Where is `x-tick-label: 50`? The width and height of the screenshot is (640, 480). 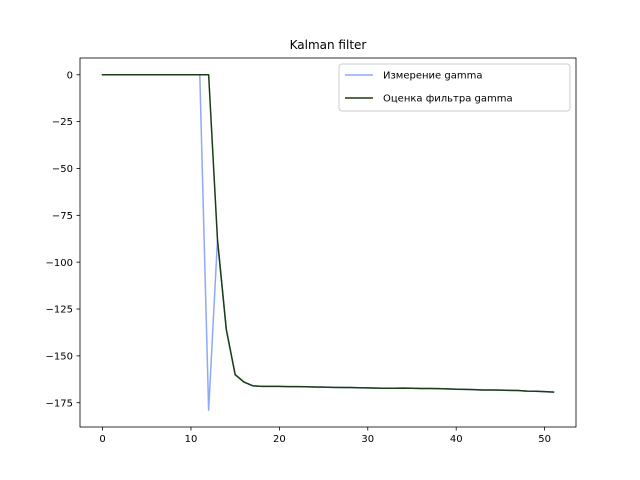 x-tick-label: 50 is located at coordinates (544, 439).